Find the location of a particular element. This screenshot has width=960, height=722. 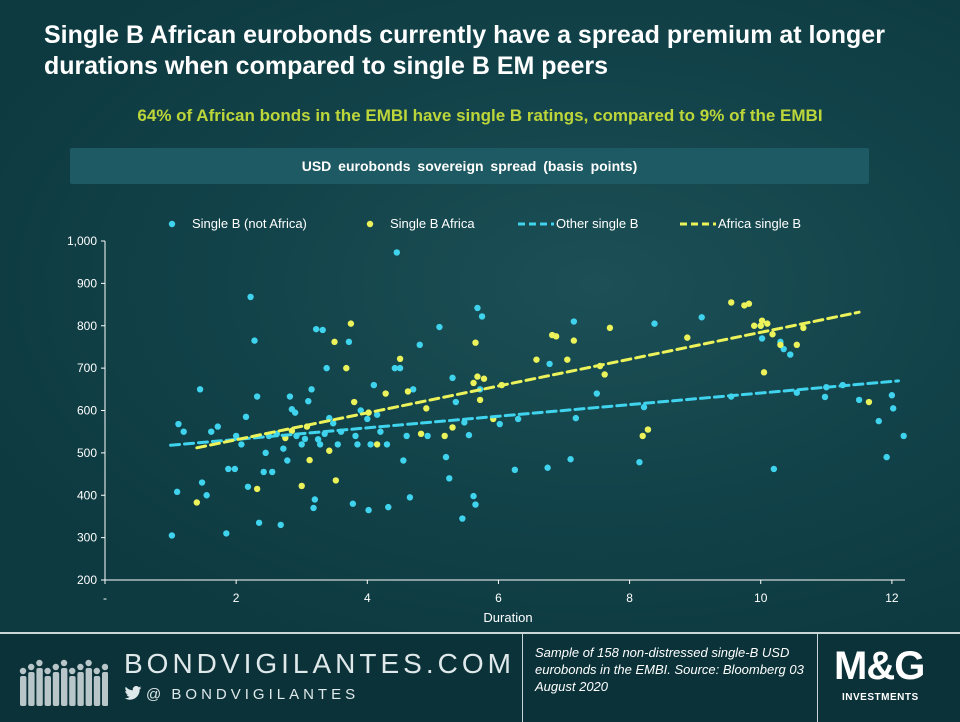

brand-name: BONDVIGILANTES.COM is located at coordinates (319, 663).